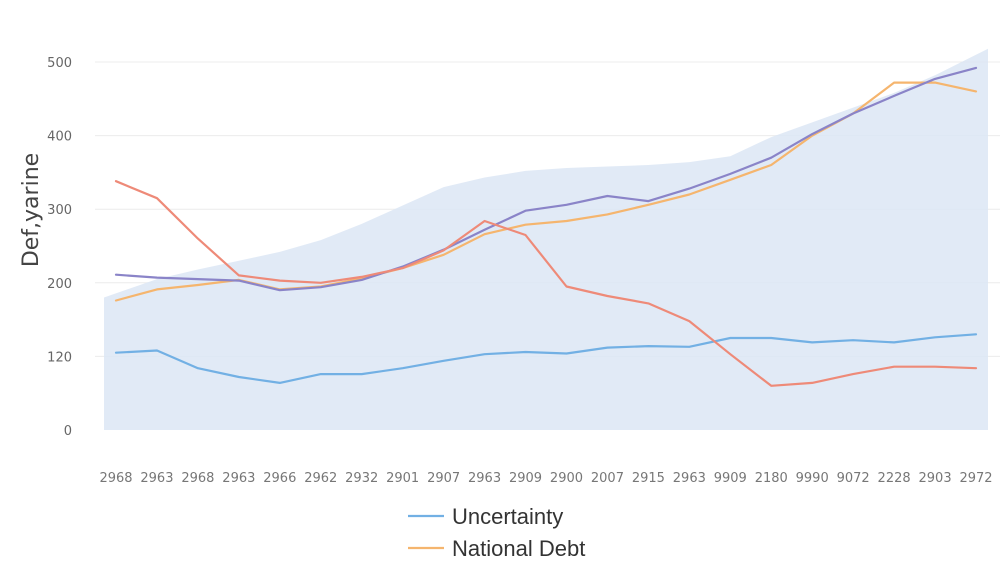 The height and width of the screenshot is (567, 1008). I want to click on x-tick-label-9: 2963, so click(484, 478).